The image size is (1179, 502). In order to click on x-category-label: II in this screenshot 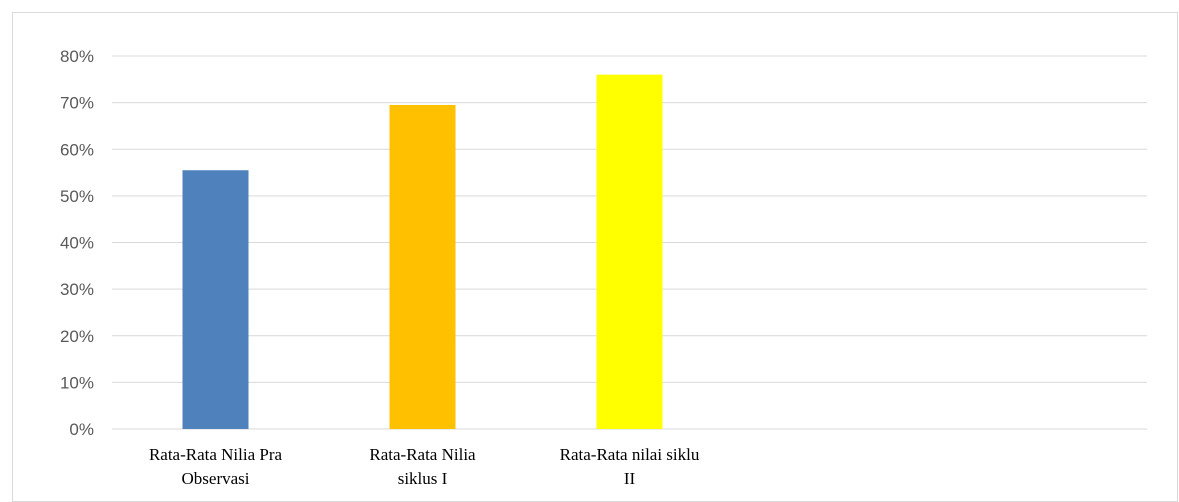, I will do `click(630, 478)`.